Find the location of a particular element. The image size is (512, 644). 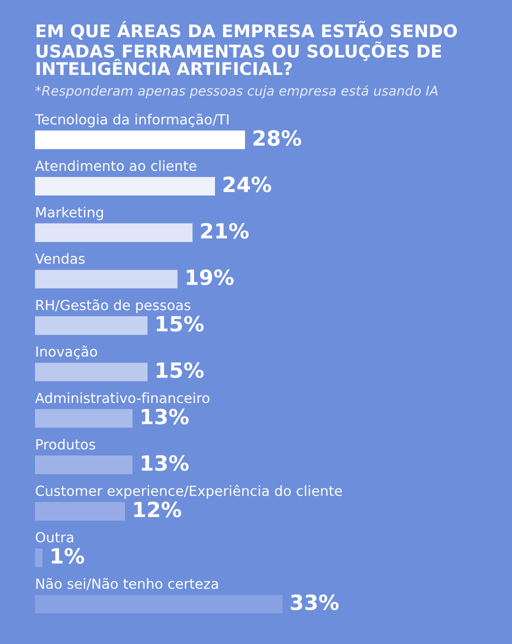

y-tick-label: Produtos is located at coordinates (66, 444).